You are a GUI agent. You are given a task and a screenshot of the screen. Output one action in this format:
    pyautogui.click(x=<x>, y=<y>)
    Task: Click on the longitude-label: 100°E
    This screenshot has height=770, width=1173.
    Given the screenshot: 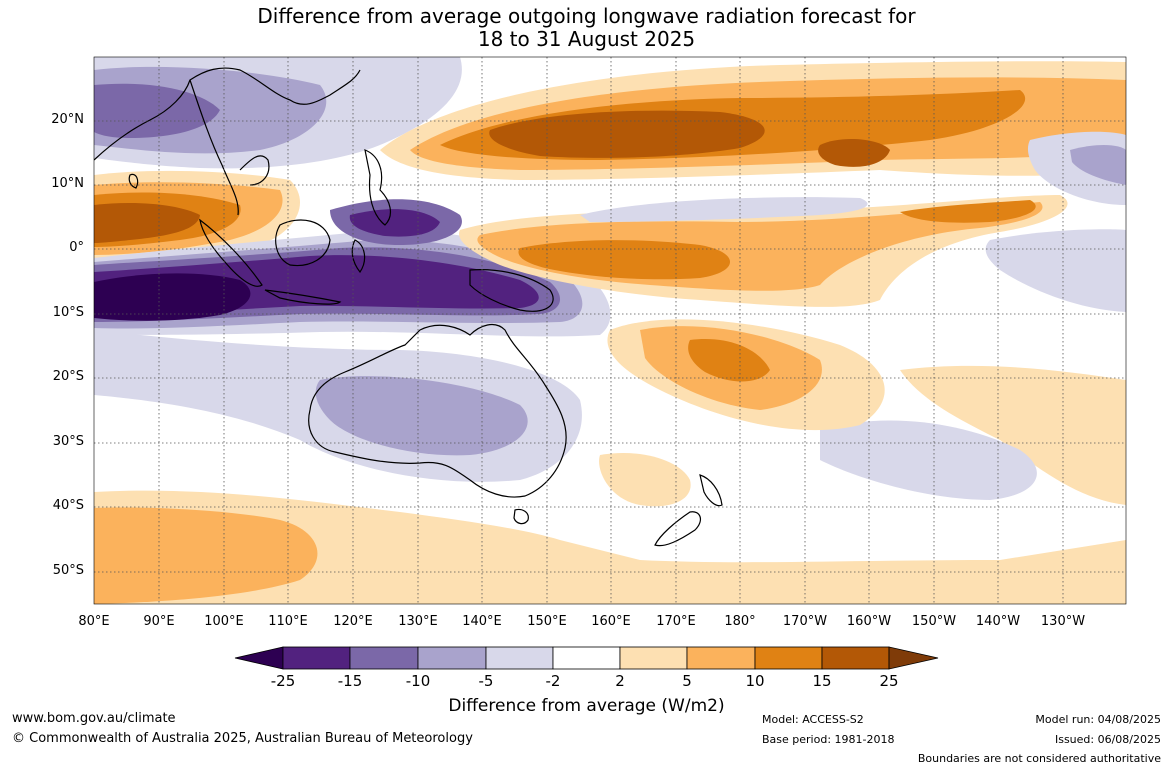 What is the action you would take?
    pyautogui.click(x=224, y=621)
    